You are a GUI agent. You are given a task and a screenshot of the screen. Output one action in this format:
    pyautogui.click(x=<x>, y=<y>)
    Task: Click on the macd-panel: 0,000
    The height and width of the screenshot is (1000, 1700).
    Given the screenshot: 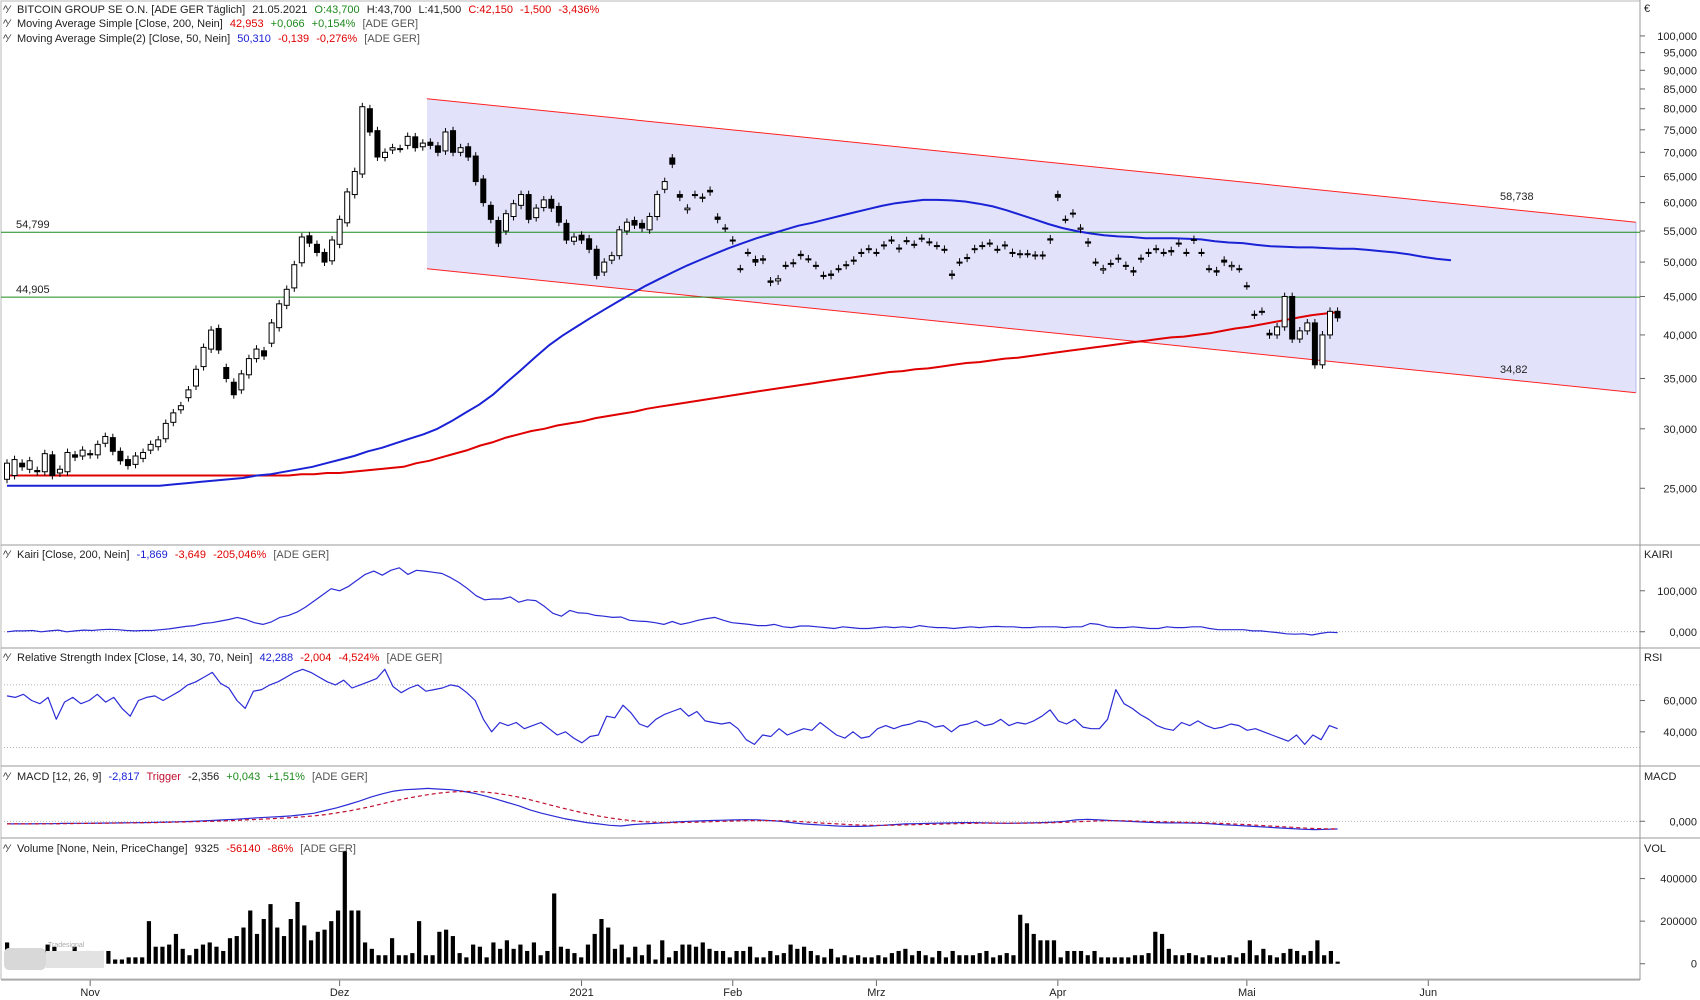 What is the action you would take?
    pyautogui.click(x=850, y=809)
    